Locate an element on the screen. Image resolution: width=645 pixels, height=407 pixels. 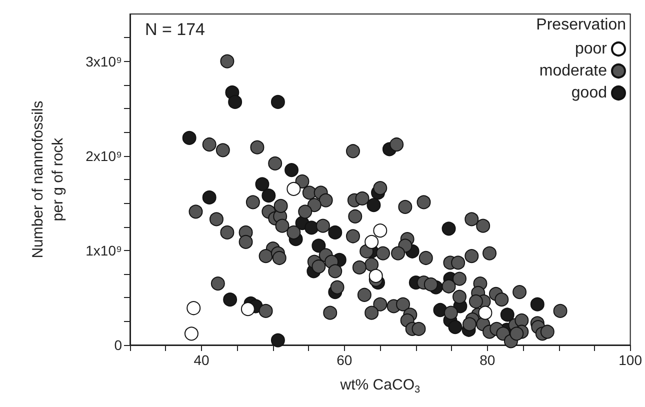
legend-title: Preservation is located at coordinates (581, 25).